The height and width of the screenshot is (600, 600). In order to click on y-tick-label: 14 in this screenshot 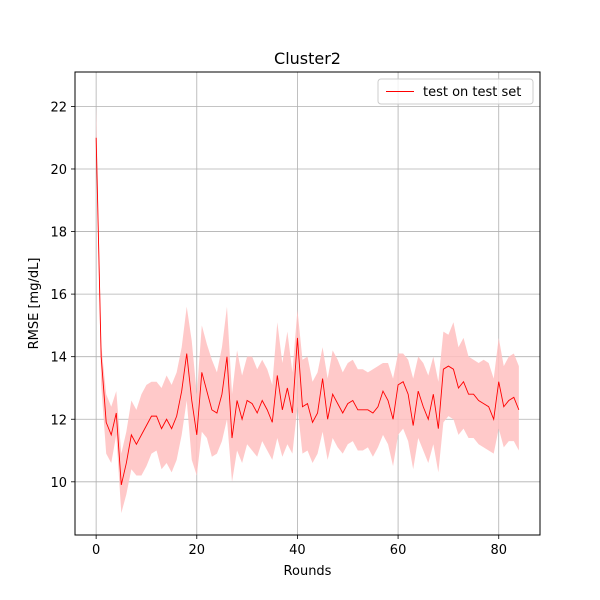, I will do `click(58, 358)`.